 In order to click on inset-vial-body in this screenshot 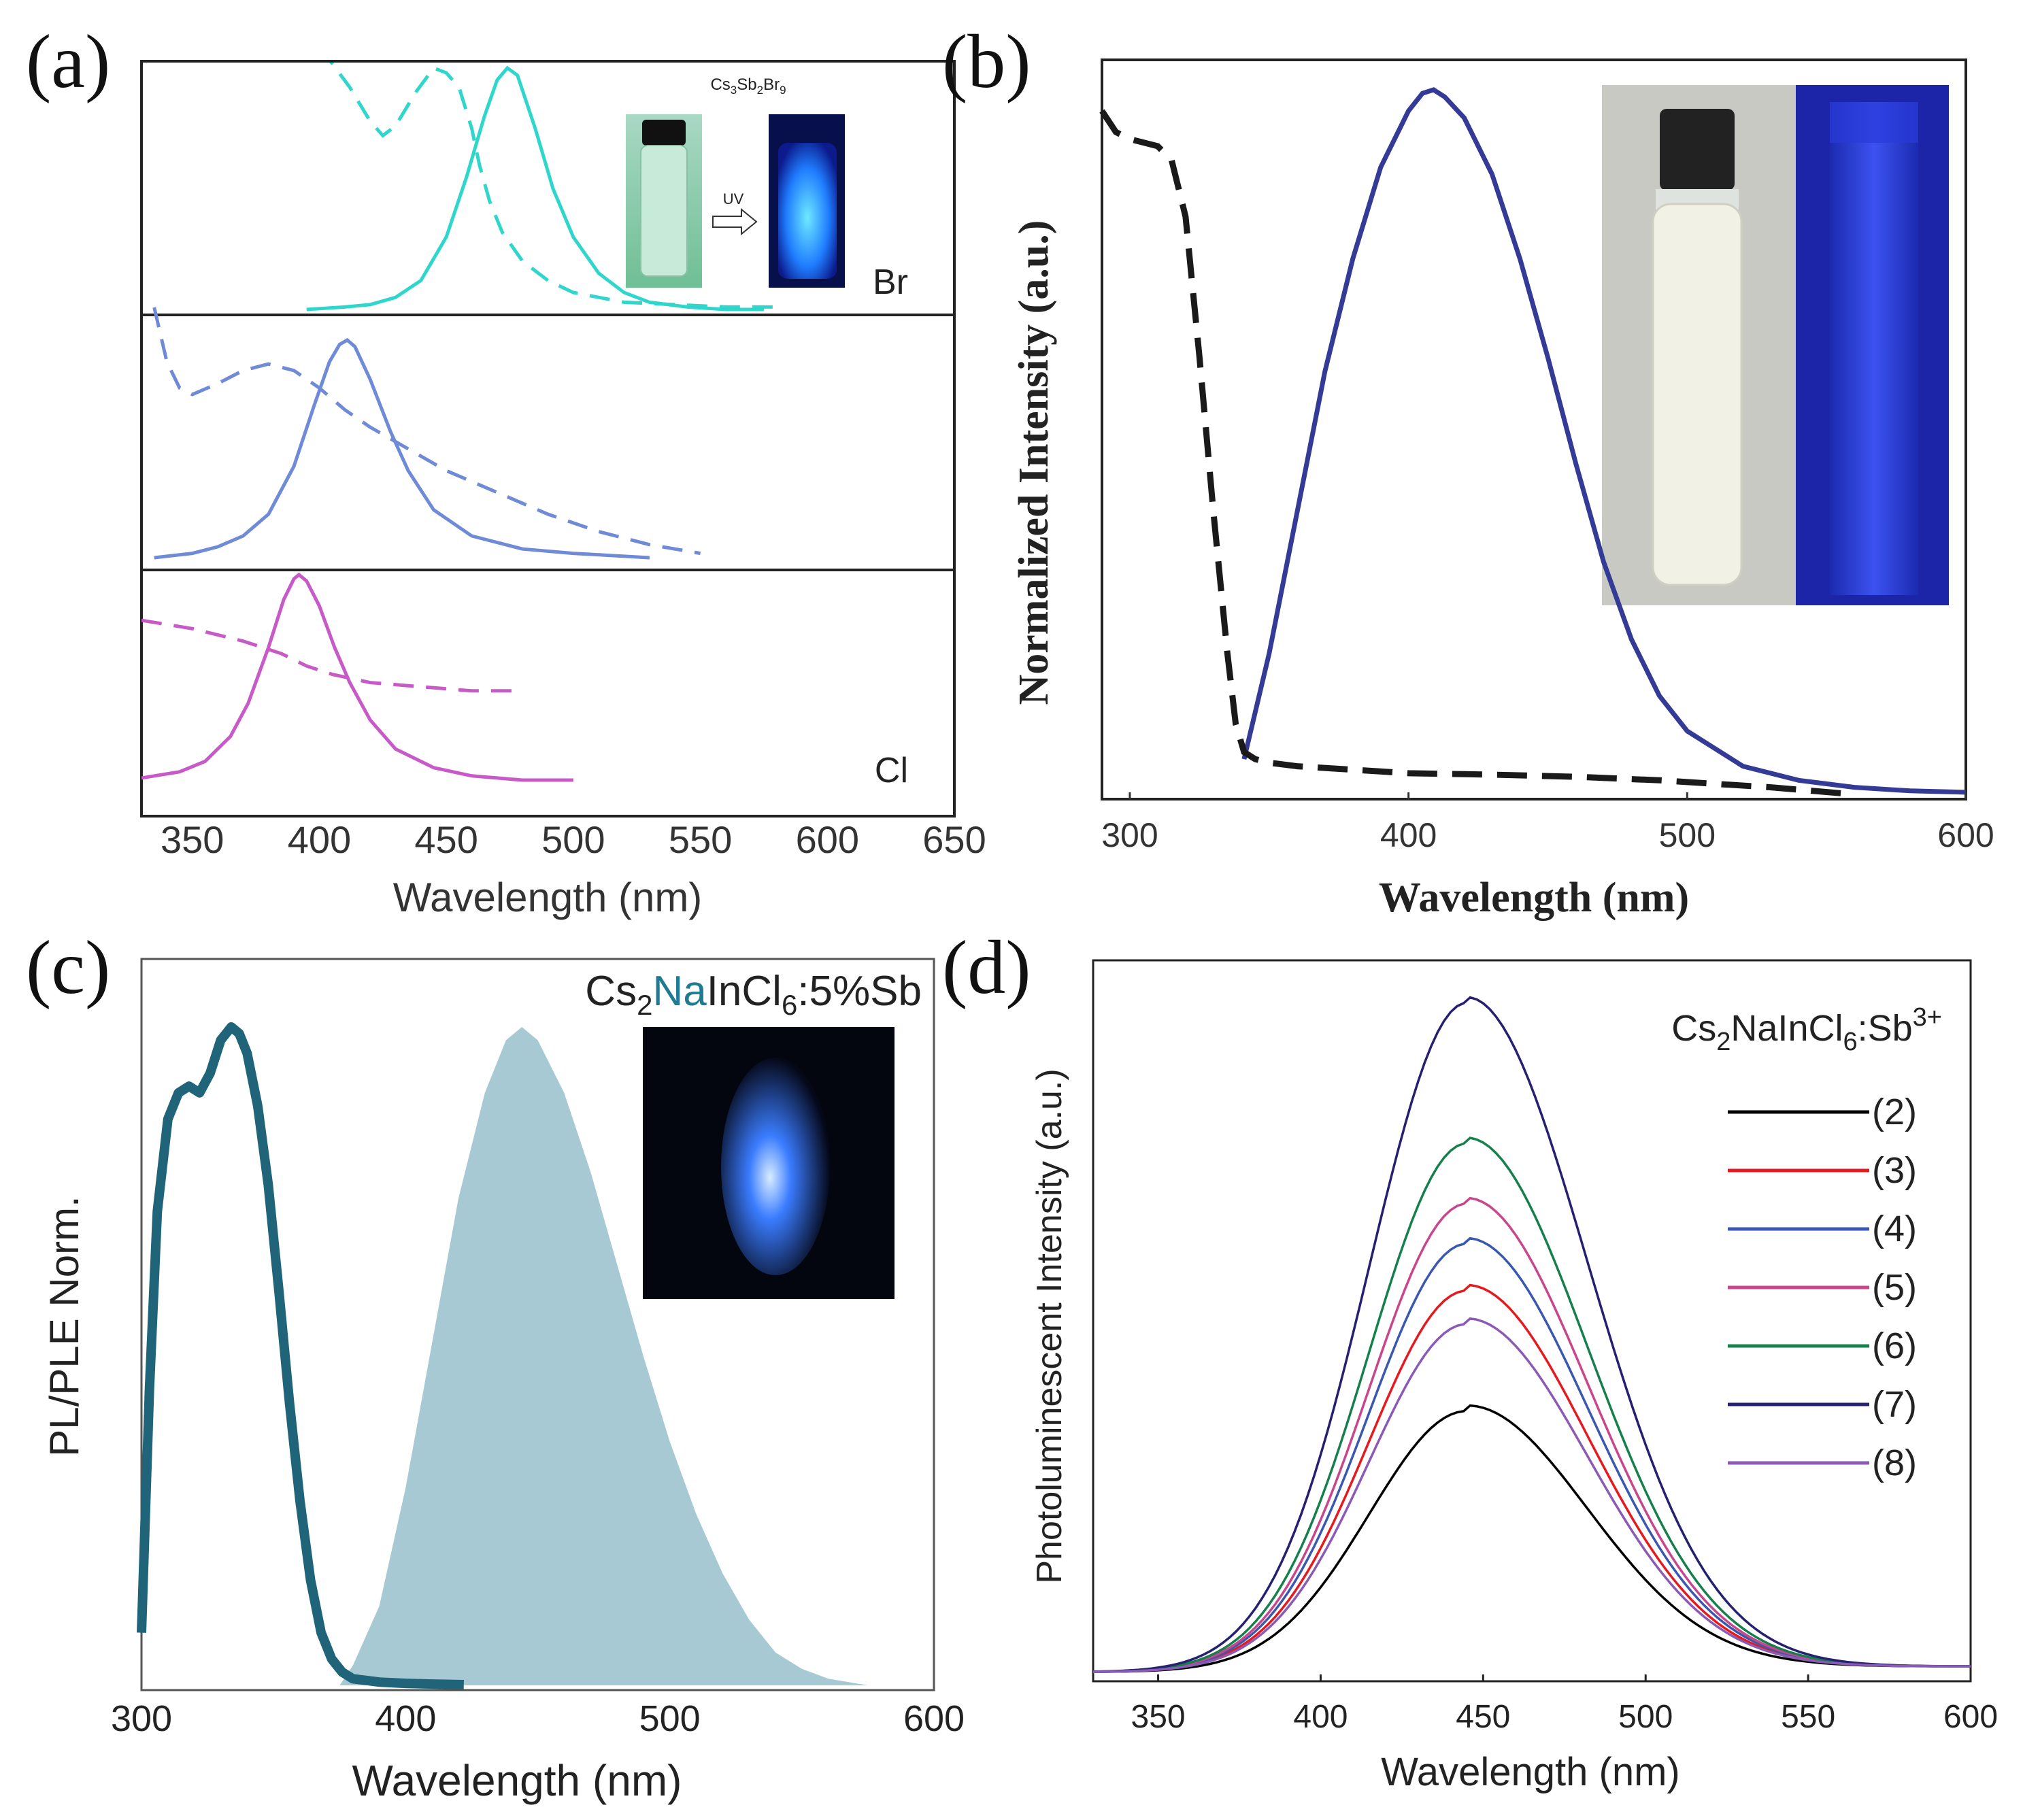, I will do `click(1697, 394)`.